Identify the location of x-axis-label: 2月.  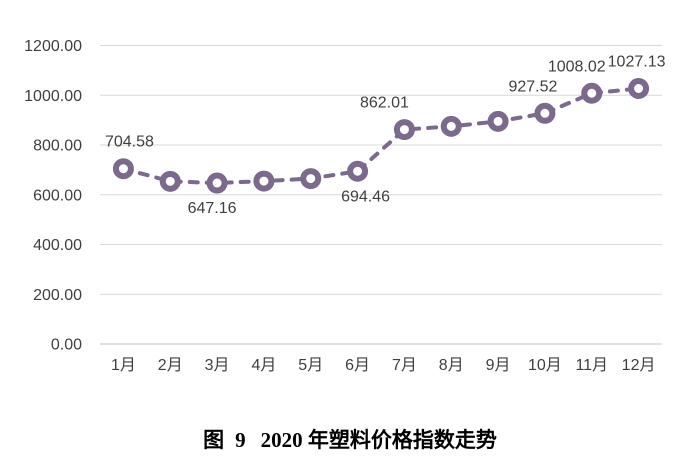
(170, 365).